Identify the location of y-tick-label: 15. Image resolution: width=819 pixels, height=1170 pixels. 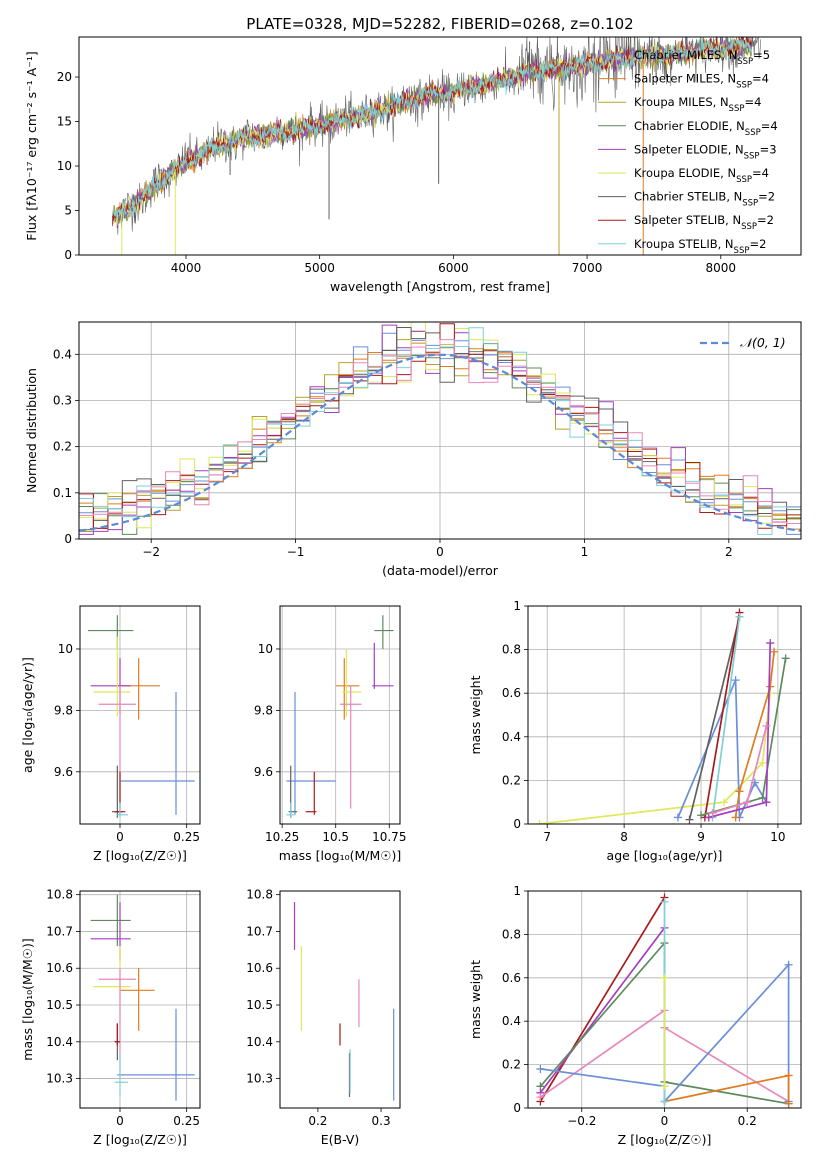
(64, 122).